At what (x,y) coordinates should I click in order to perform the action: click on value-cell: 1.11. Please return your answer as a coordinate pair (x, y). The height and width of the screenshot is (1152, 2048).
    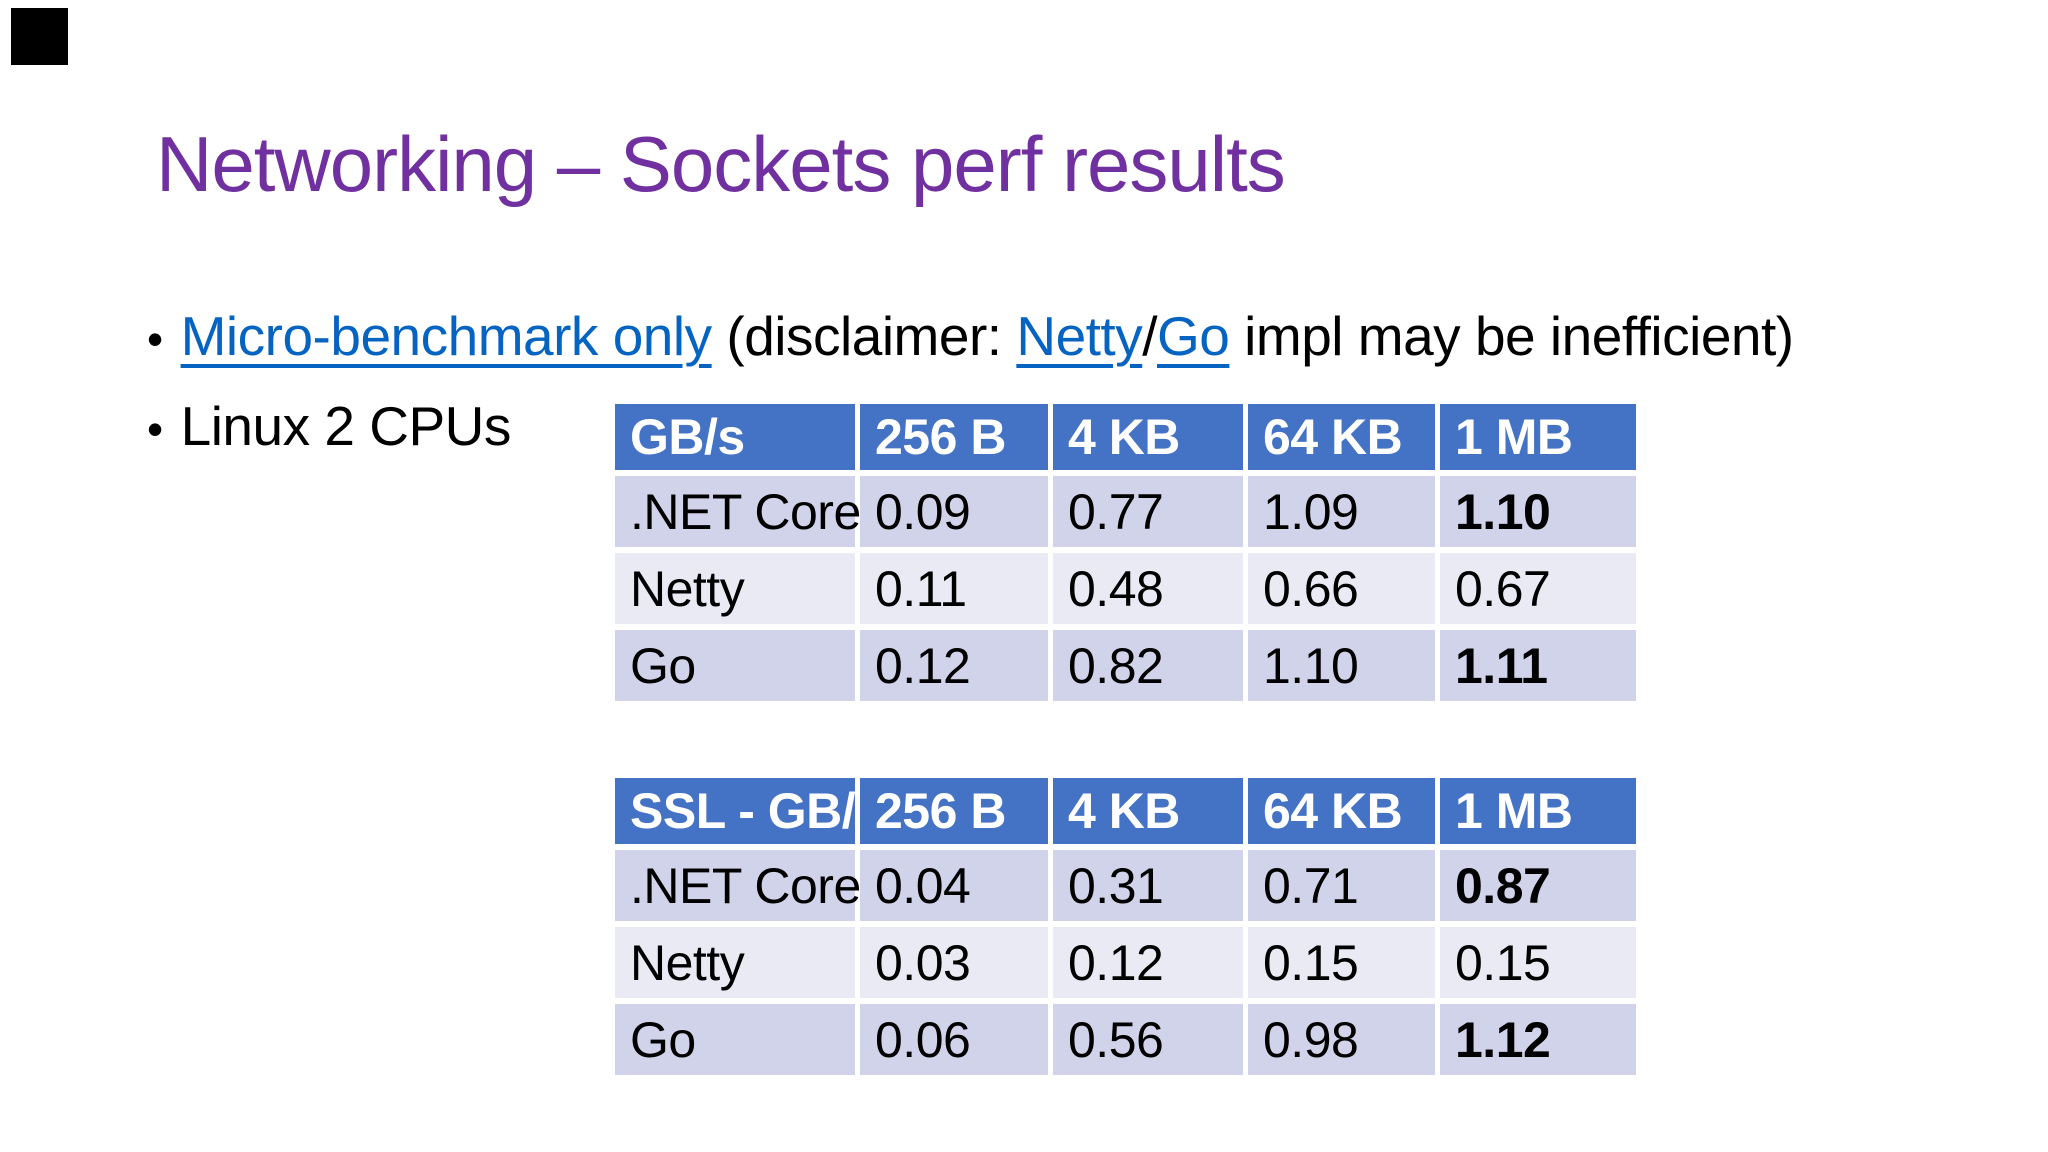
    Looking at the image, I should click on (1538, 665).